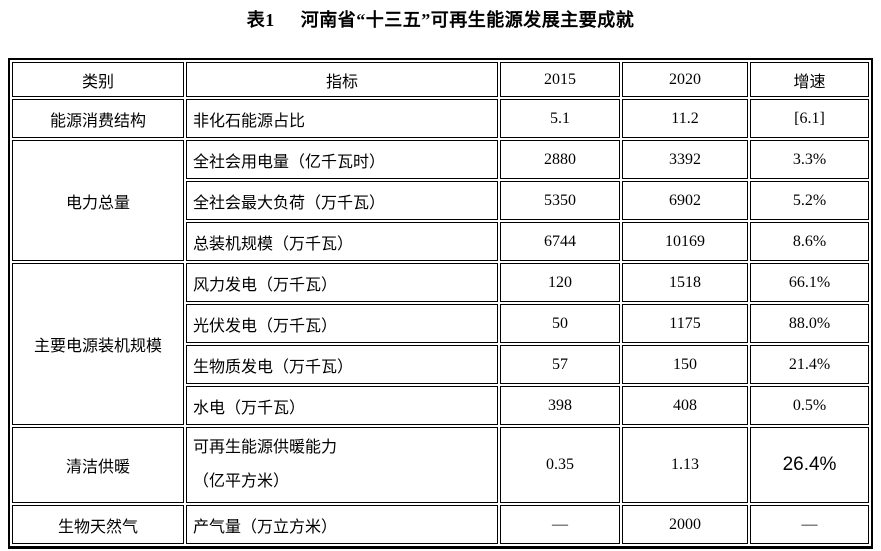  Describe the element at coordinates (809, 465) in the screenshot. I see `growth-cell: 26.4%` at that location.